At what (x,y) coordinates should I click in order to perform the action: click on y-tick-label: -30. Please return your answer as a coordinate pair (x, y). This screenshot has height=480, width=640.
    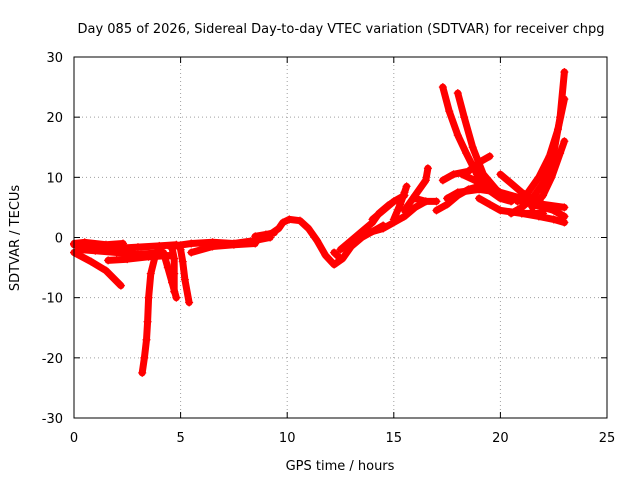
    Looking at the image, I should click on (52, 419).